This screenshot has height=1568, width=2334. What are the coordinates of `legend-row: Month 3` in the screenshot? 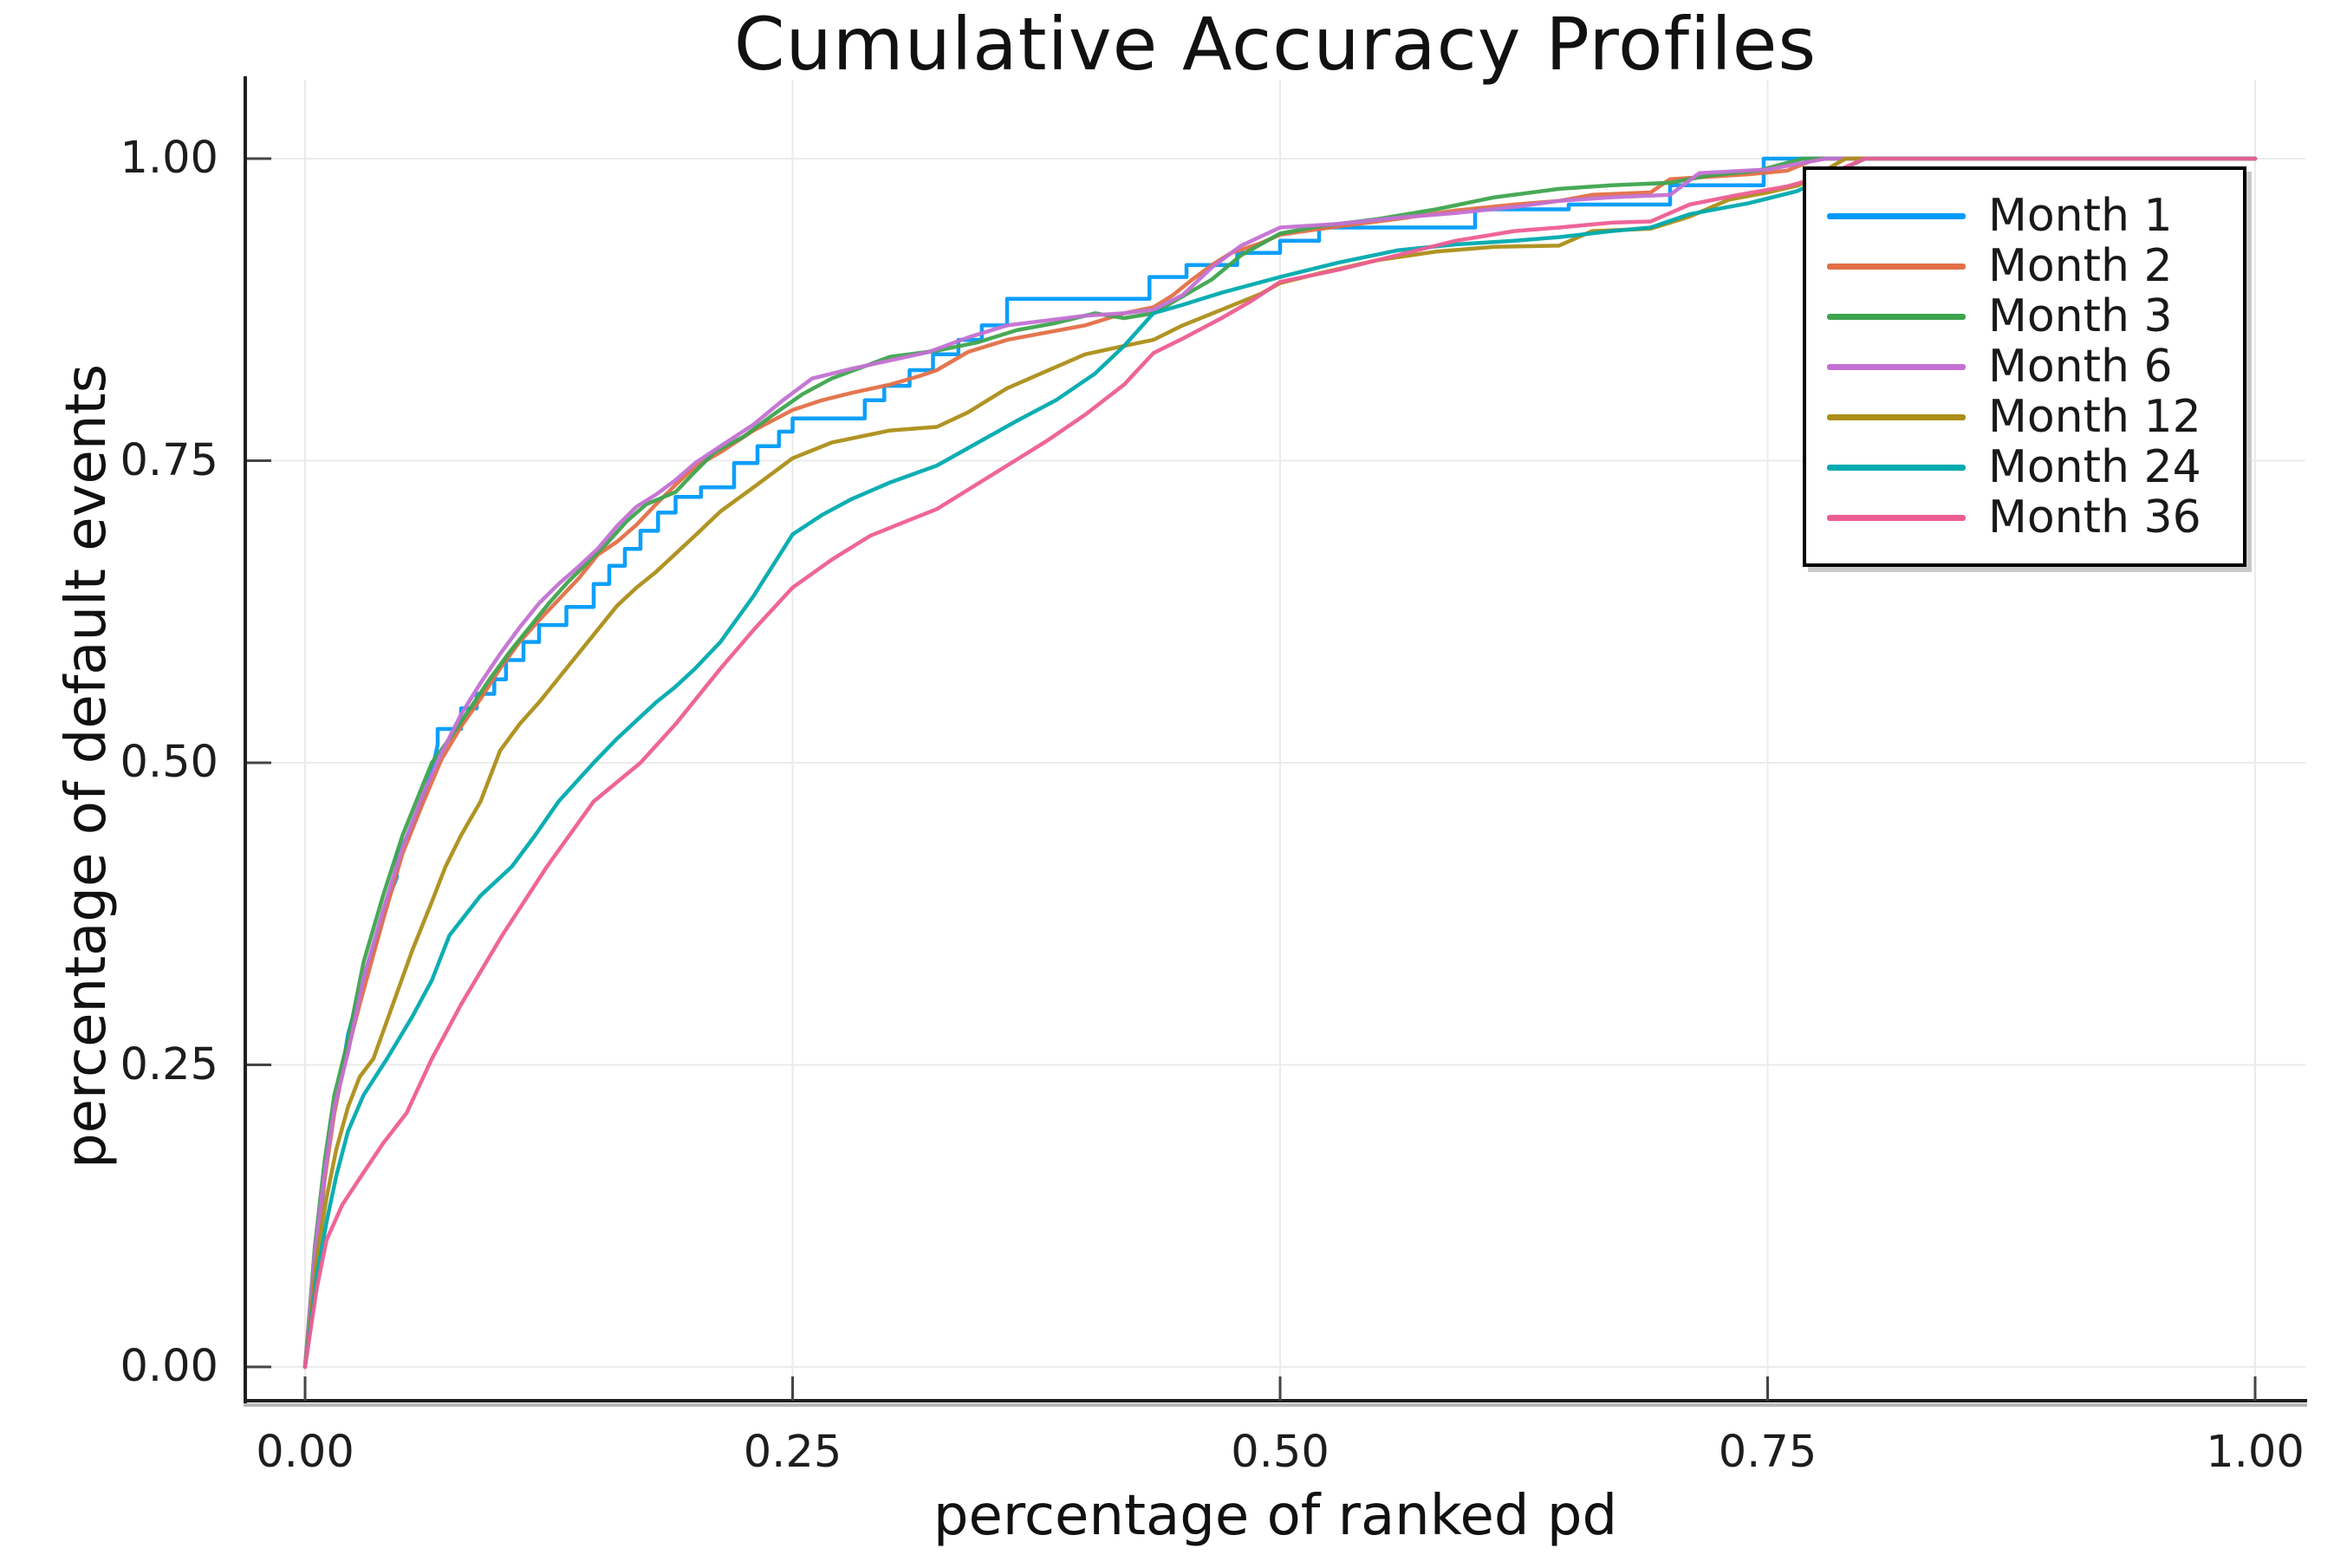 It's located at (2035, 316).